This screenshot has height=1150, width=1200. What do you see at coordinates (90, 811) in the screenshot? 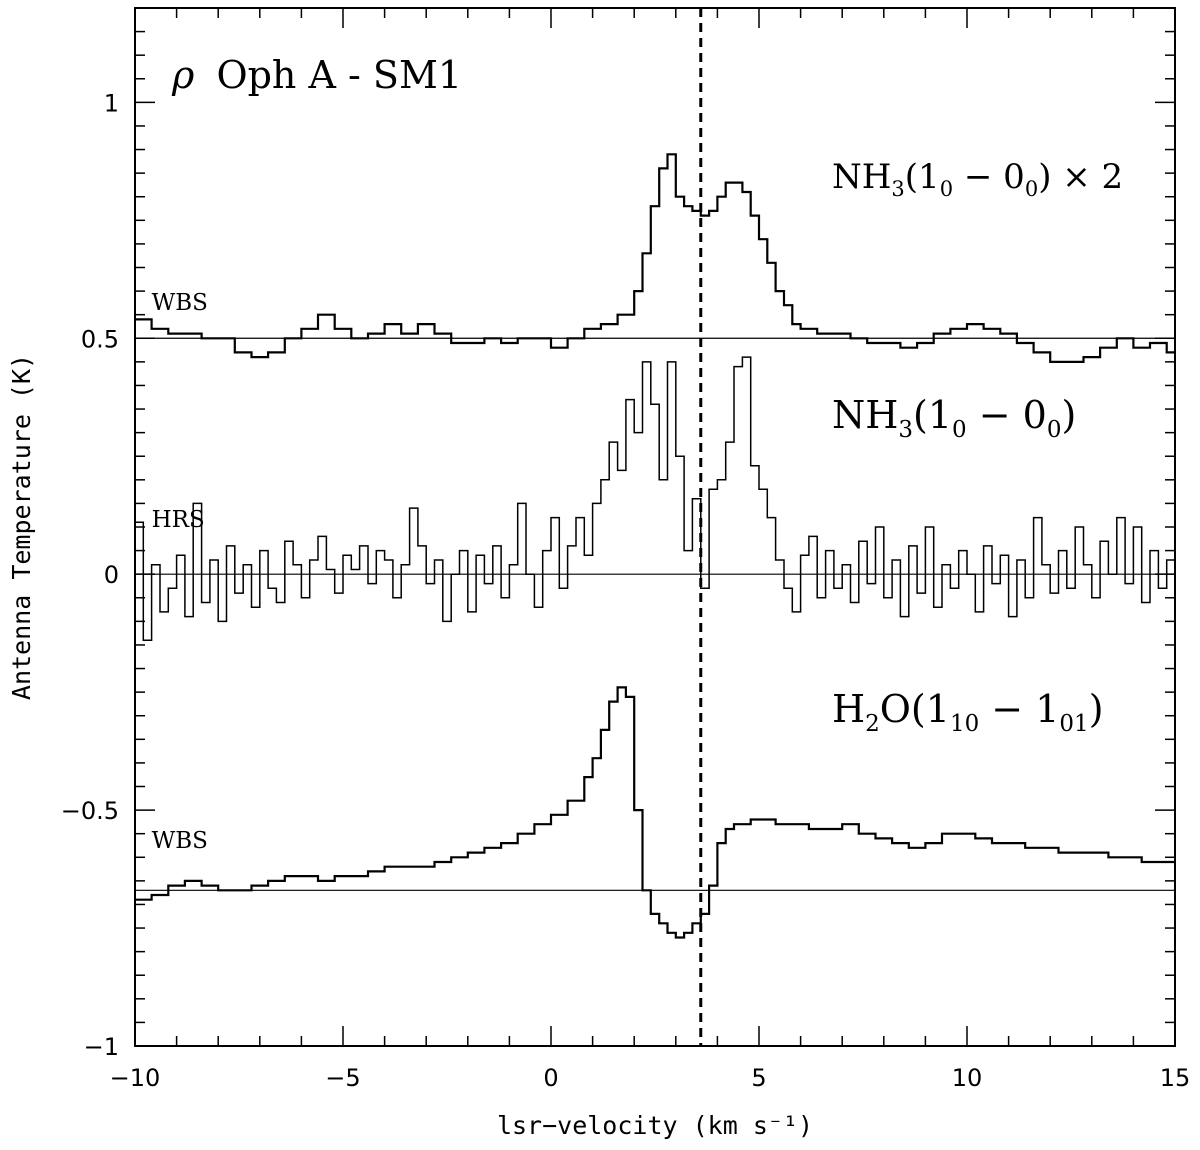
I see `y-tick-label: −0.5` at bounding box center [90, 811].